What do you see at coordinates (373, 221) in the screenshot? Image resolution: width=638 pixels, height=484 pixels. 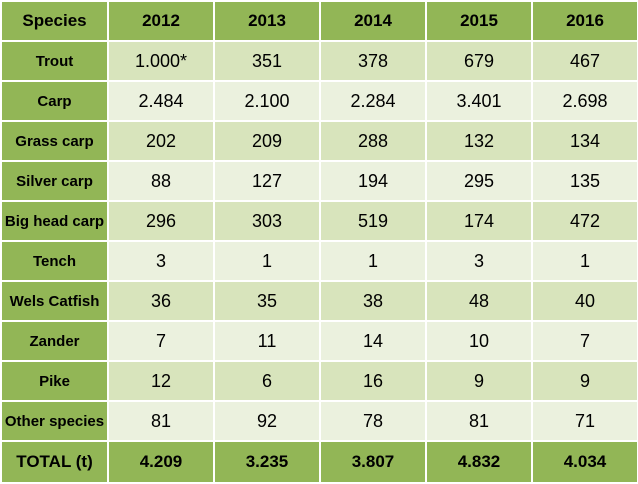 I see `table-cell: 519` at bounding box center [373, 221].